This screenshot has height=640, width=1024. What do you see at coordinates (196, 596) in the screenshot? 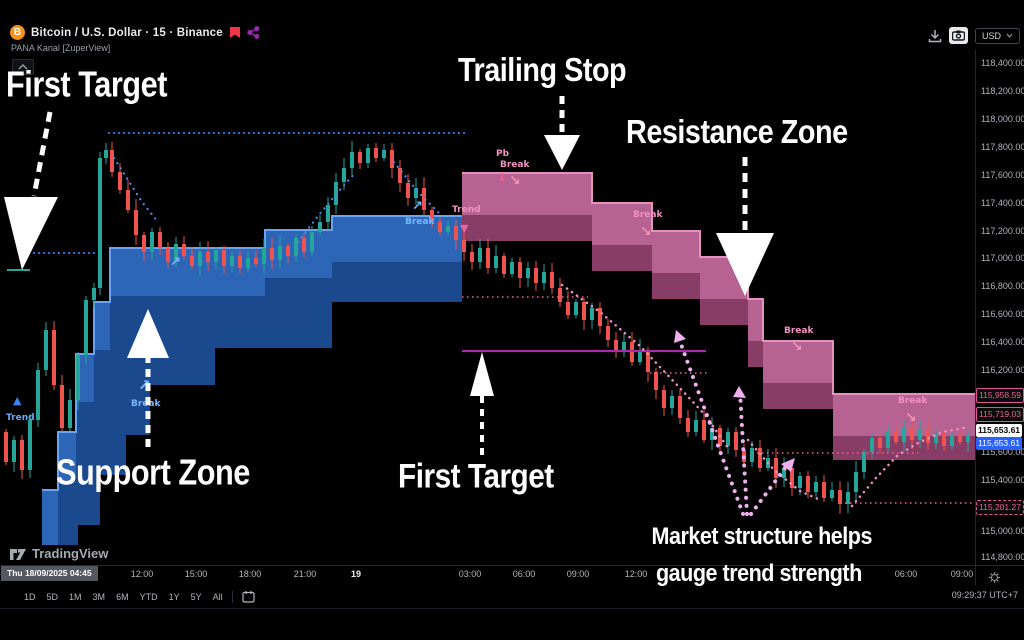
I see `range-button-5Y: 5Y` at bounding box center [196, 596].